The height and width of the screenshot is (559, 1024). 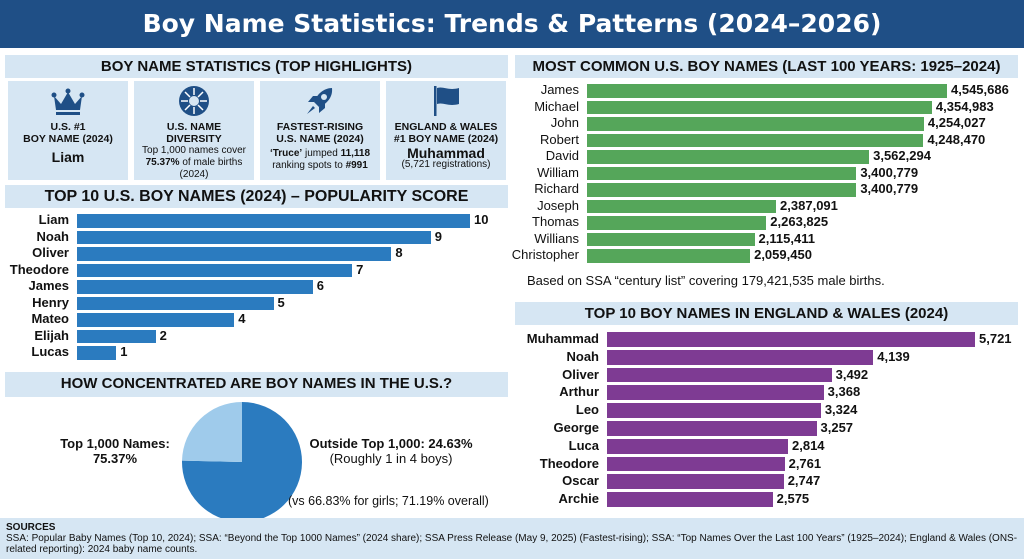 I want to click on bar-value-label: 2,575, so click(x=793, y=499).